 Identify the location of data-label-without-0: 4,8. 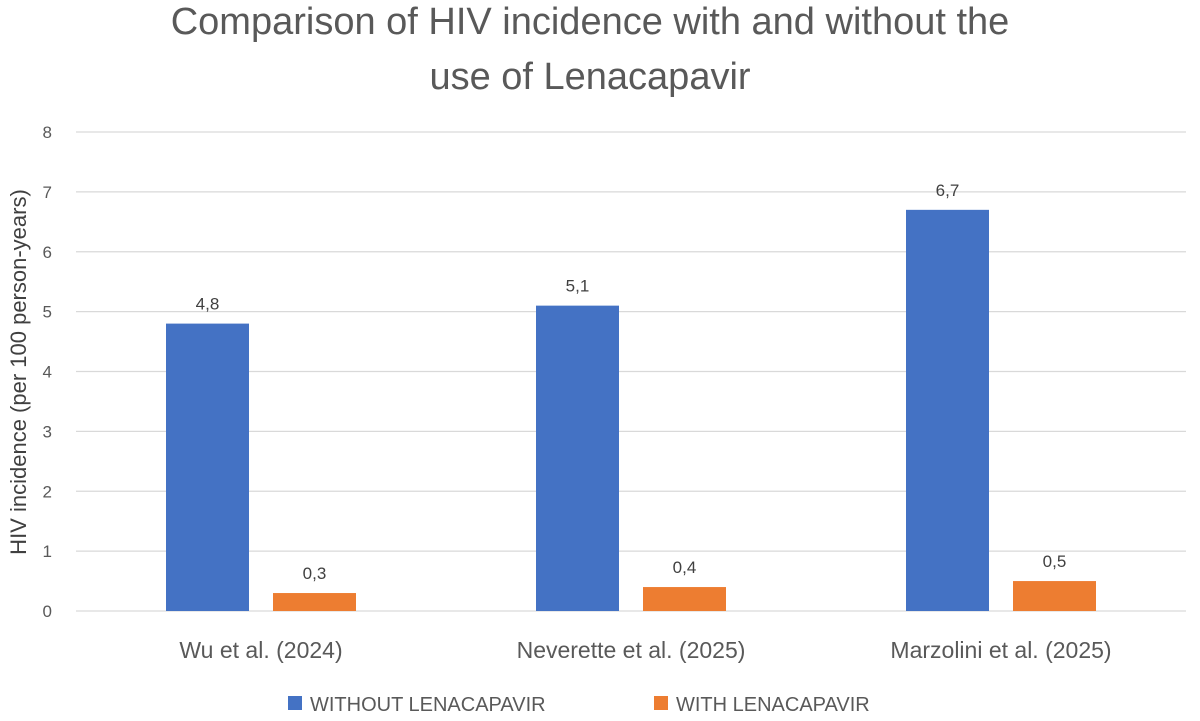
(208, 304).